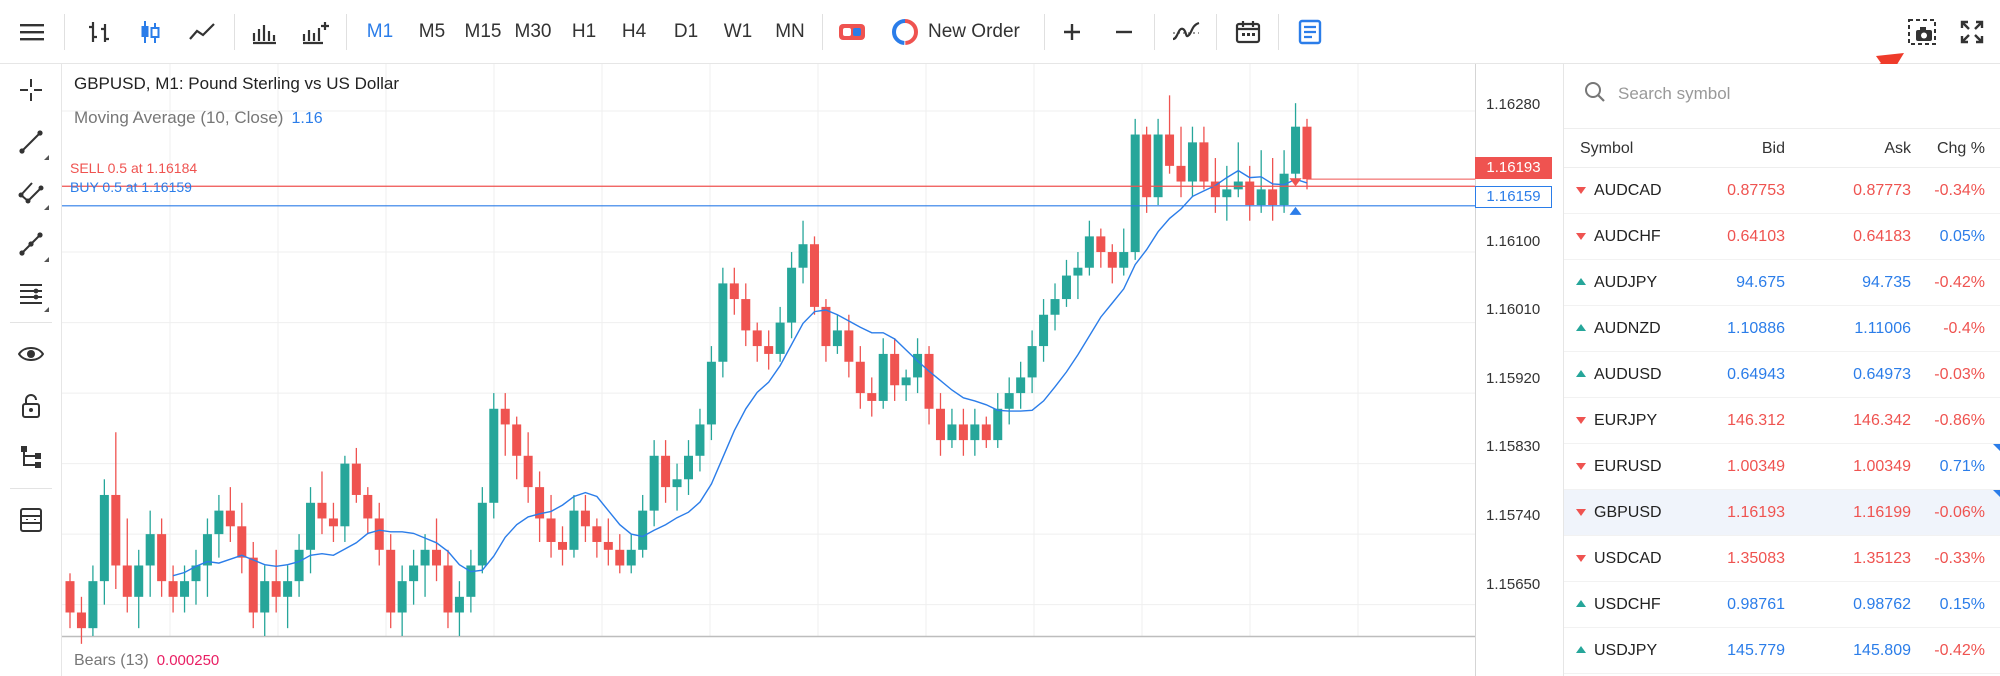 The width and height of the screenshot is (2000, 676). Describe the element at coordinates (1782, 651) in the screenshot. I see `symbol-row: USDJPY 145.779 145.809 -0.42%` at that location.